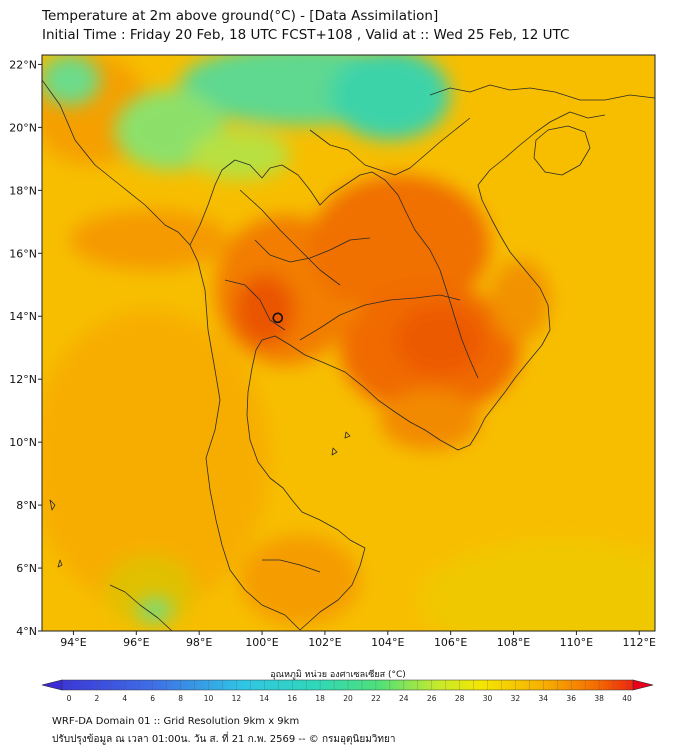 This screenshot has height=756, width=676. I want to click on latitude-axis: 22°N 20°N 18°N 16°N 14°N 12°N 10°N 8°N 6°N 4°N, so click(25, 348).